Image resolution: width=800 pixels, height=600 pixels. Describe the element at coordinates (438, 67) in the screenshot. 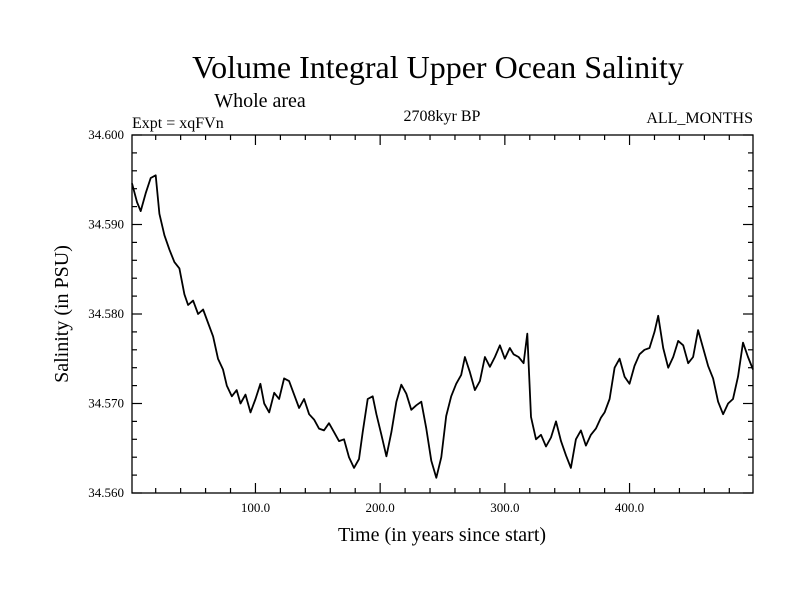

I see `chart-title: Volume Integral Upper Ocean Salinity` at that location.